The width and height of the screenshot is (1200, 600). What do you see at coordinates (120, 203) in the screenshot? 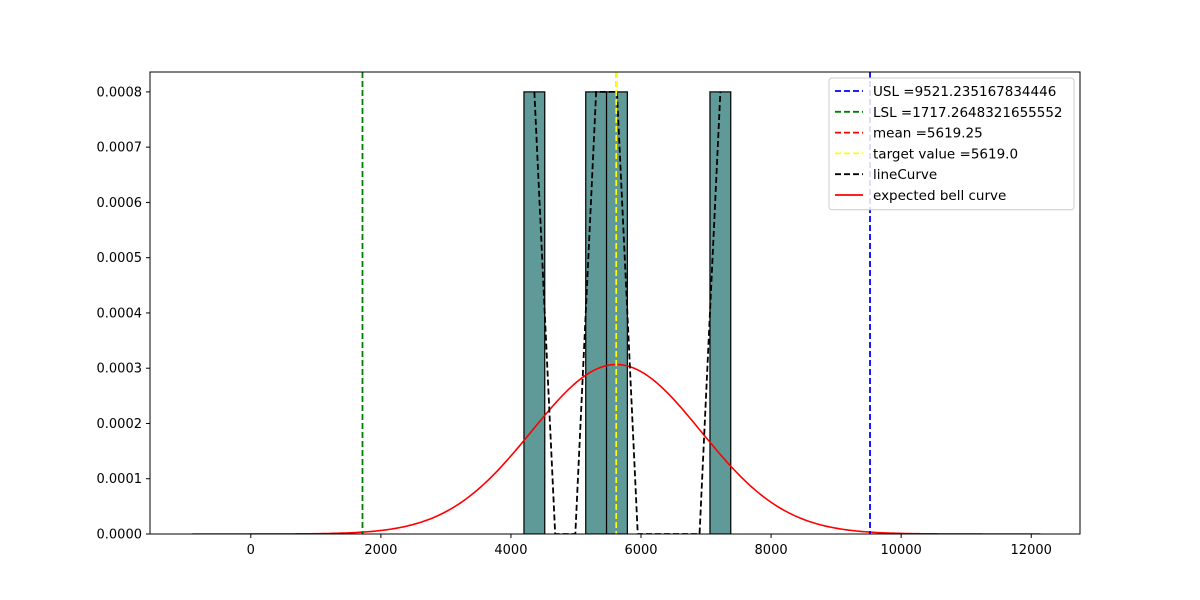
I see `y-tick-label: 0.0006` at bounding box center [120, 203].